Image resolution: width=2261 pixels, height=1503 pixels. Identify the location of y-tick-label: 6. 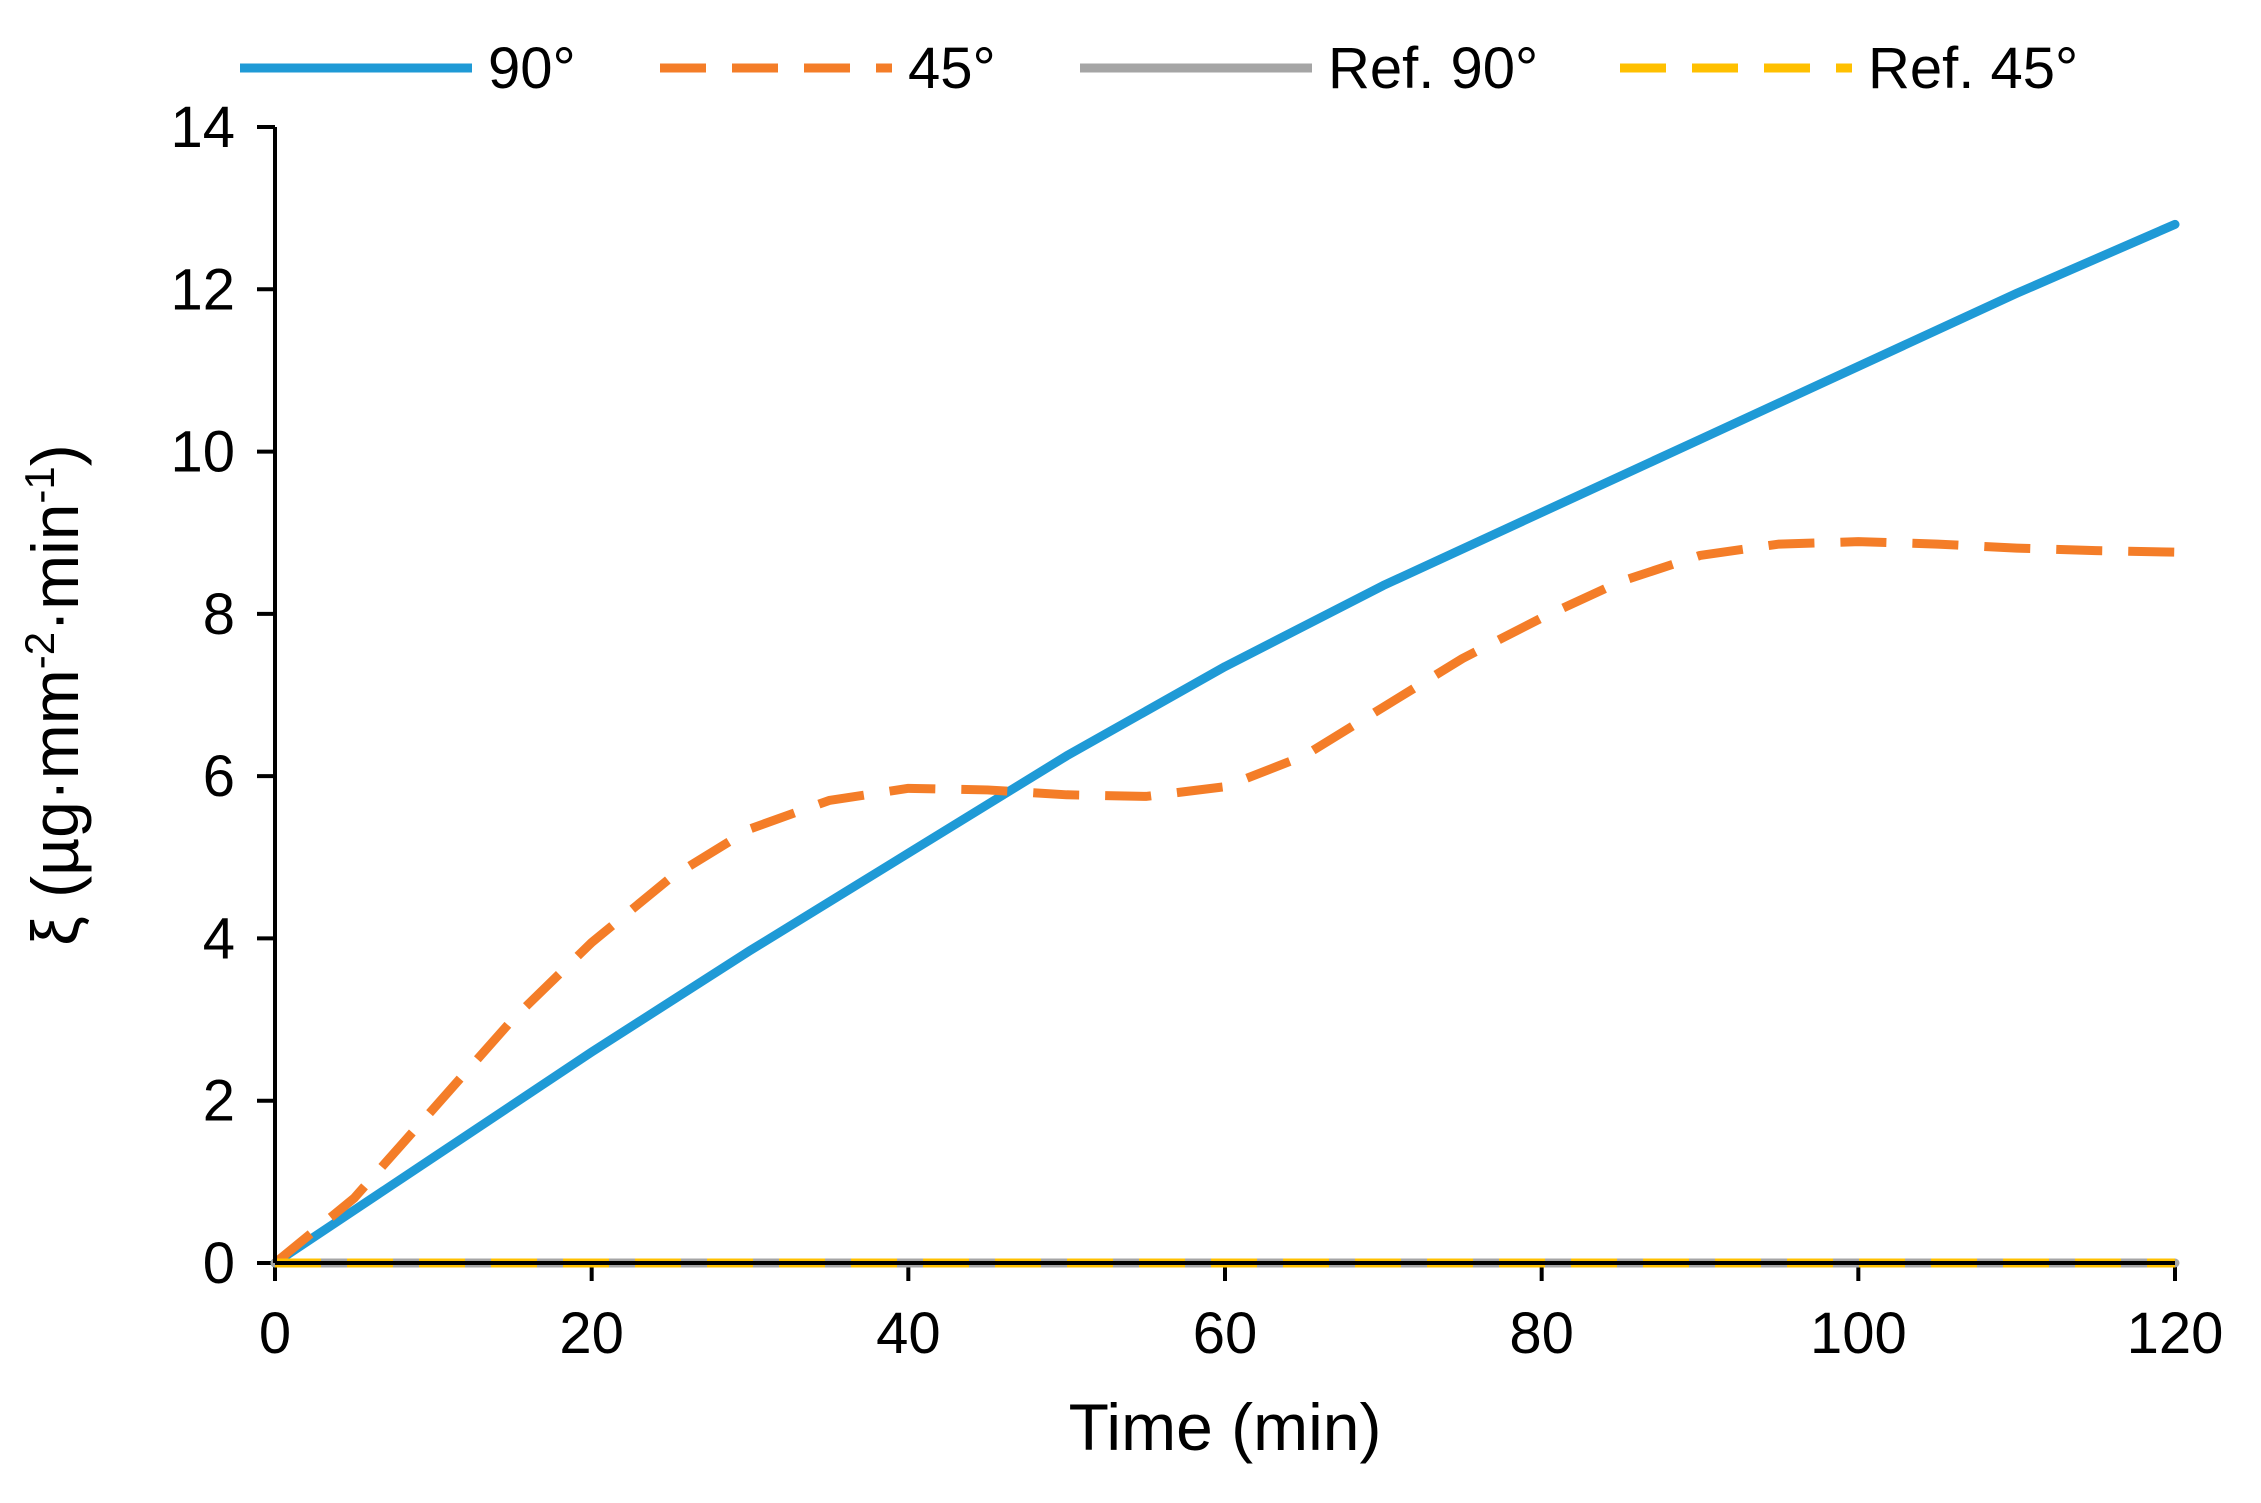
(219, 776).